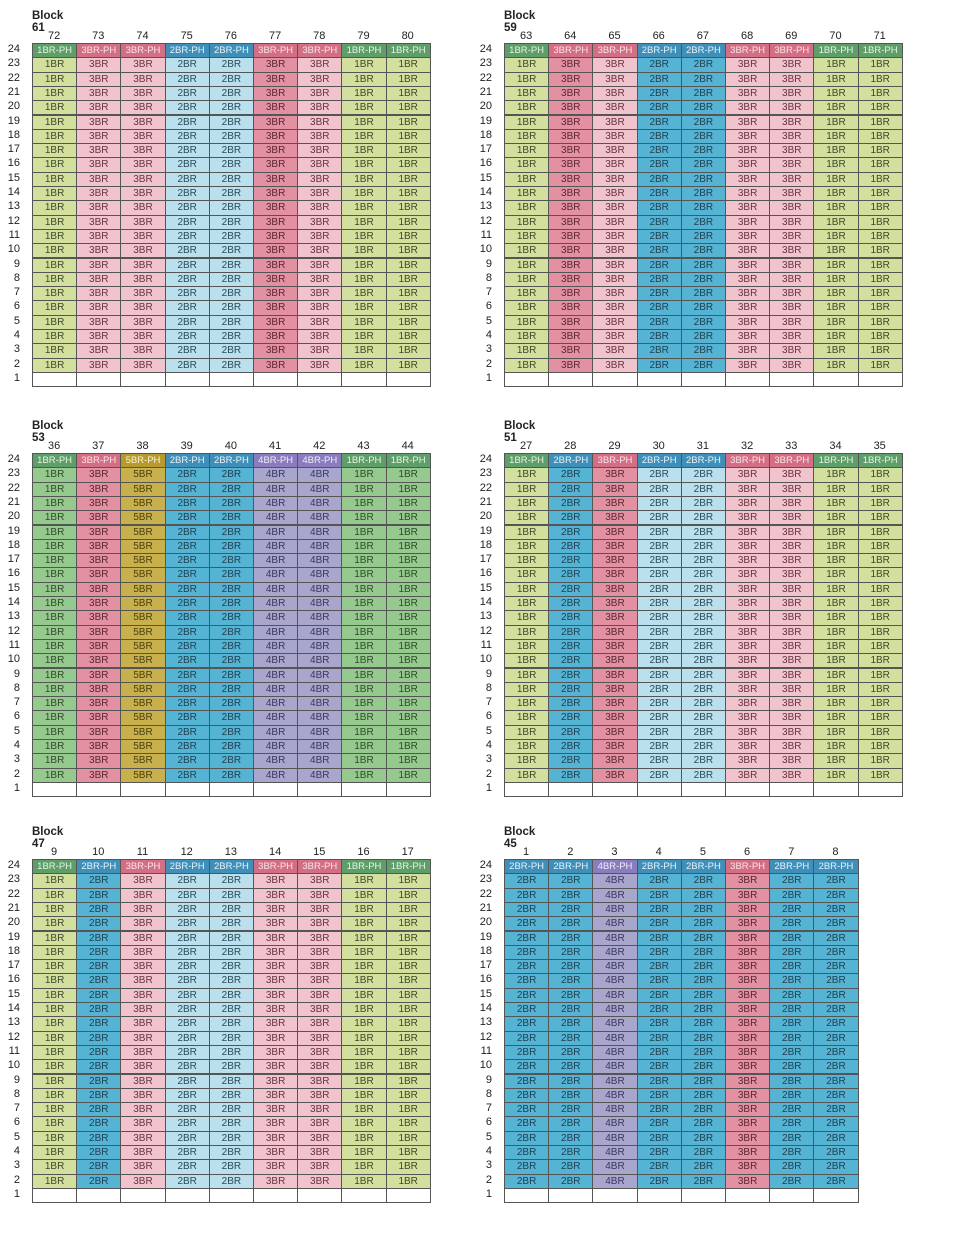 The image size is (962, 1243). What do you see at coordinates (187, 867) in the screenshot?
I see `penthouse-cell: 2BR-PH` at bounding box center [187, 867].